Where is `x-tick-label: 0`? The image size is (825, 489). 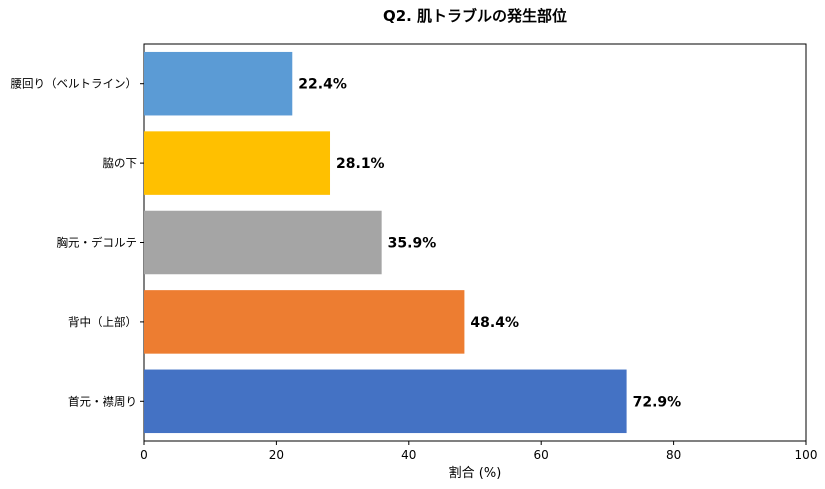
x-tick-label: 0 is located at coordinates (144, 455).